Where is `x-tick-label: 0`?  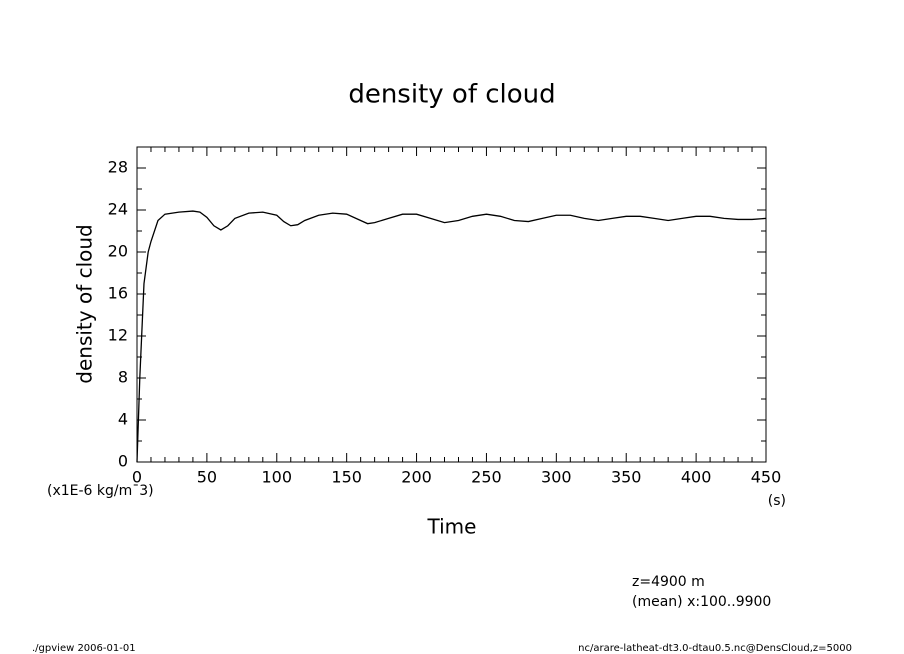 x-tick-label: 0 is located at coordinates (137, 477).